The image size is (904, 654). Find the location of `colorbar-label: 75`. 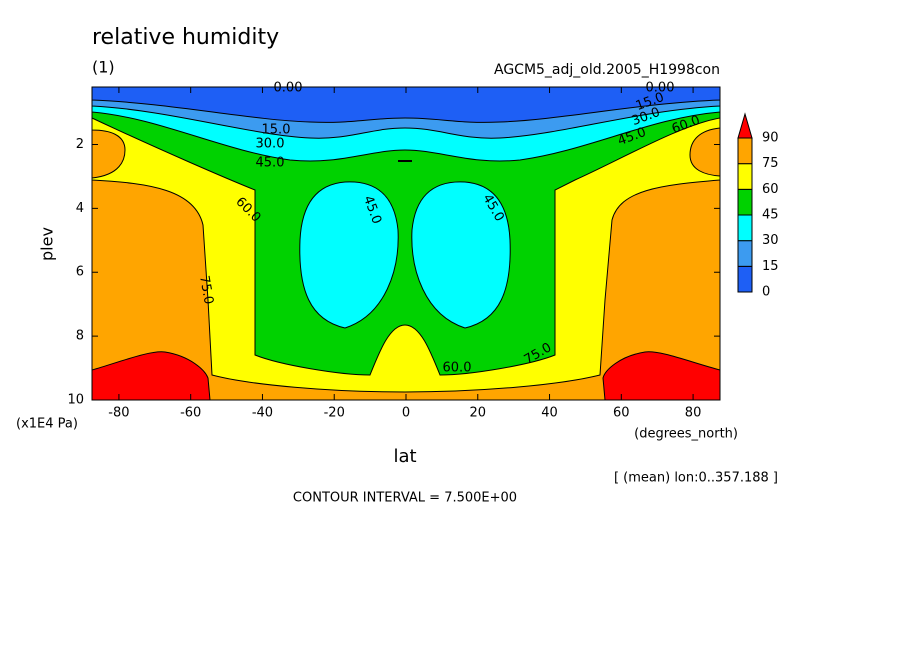

colorbar-label: 75 is located at coordinates (770, 163).